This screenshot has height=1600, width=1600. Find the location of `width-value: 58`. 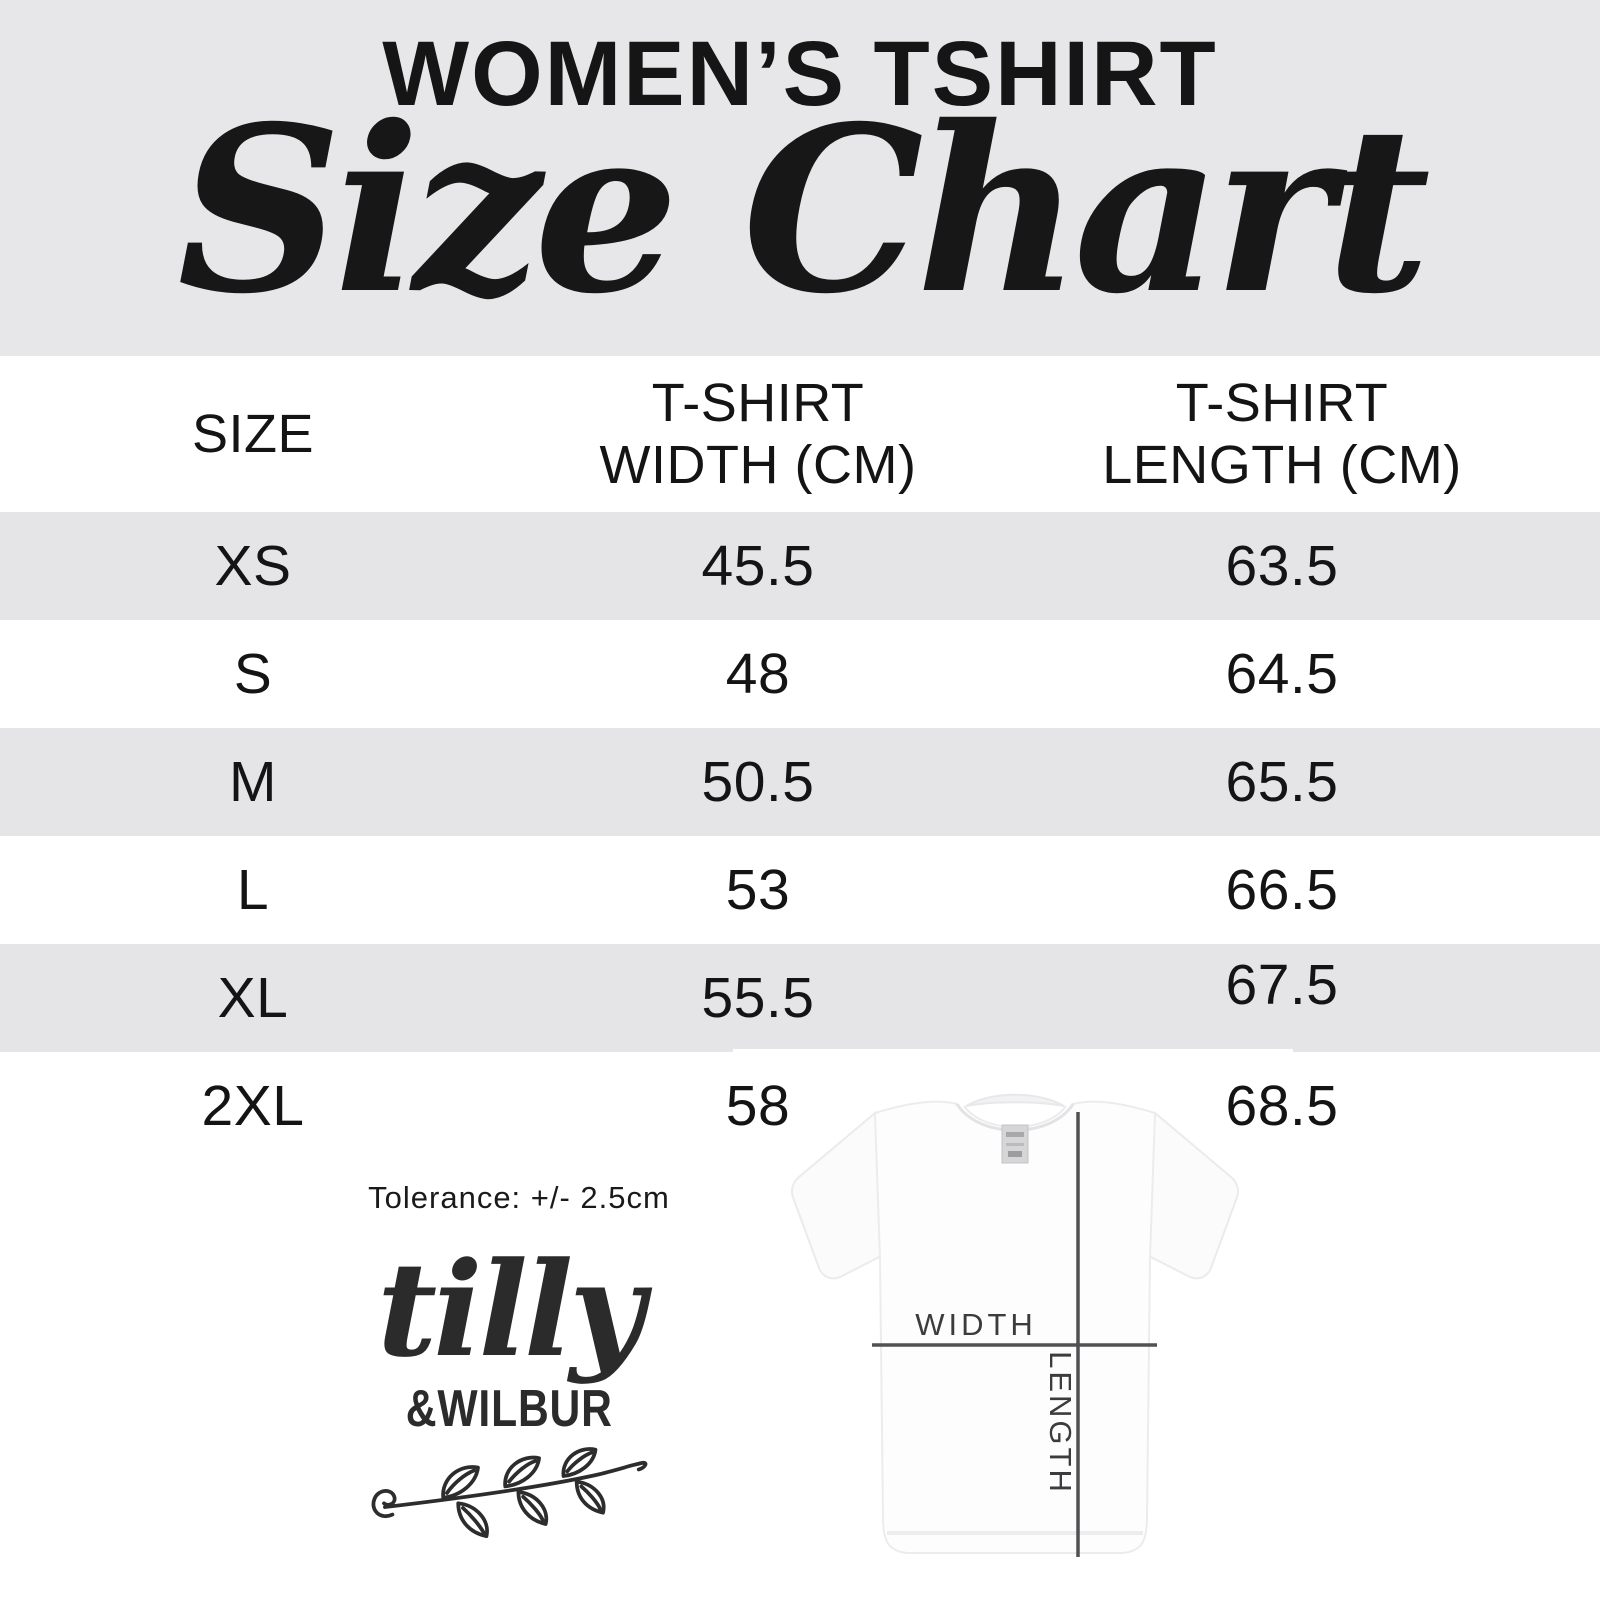

width-value: 58 is located at coordinates (758, 1106).